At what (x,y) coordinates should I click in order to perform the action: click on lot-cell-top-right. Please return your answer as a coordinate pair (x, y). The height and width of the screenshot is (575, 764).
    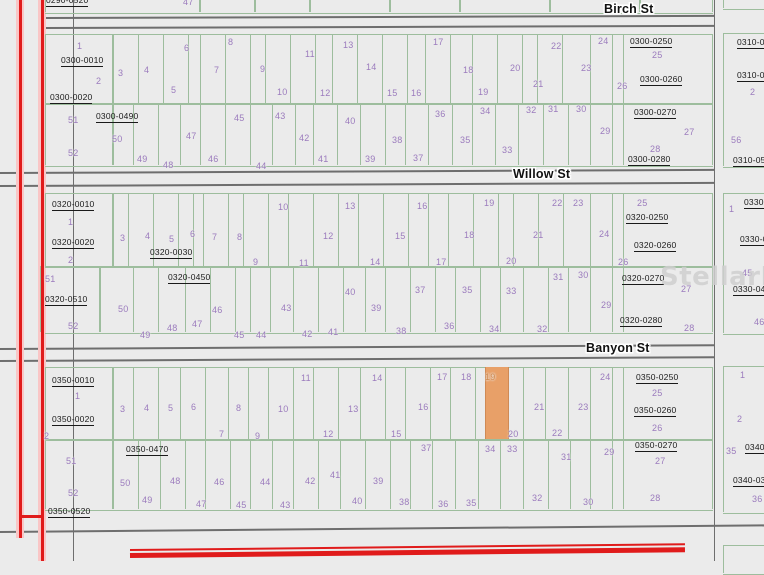
    Looking at the image, I should click on (743, 4).